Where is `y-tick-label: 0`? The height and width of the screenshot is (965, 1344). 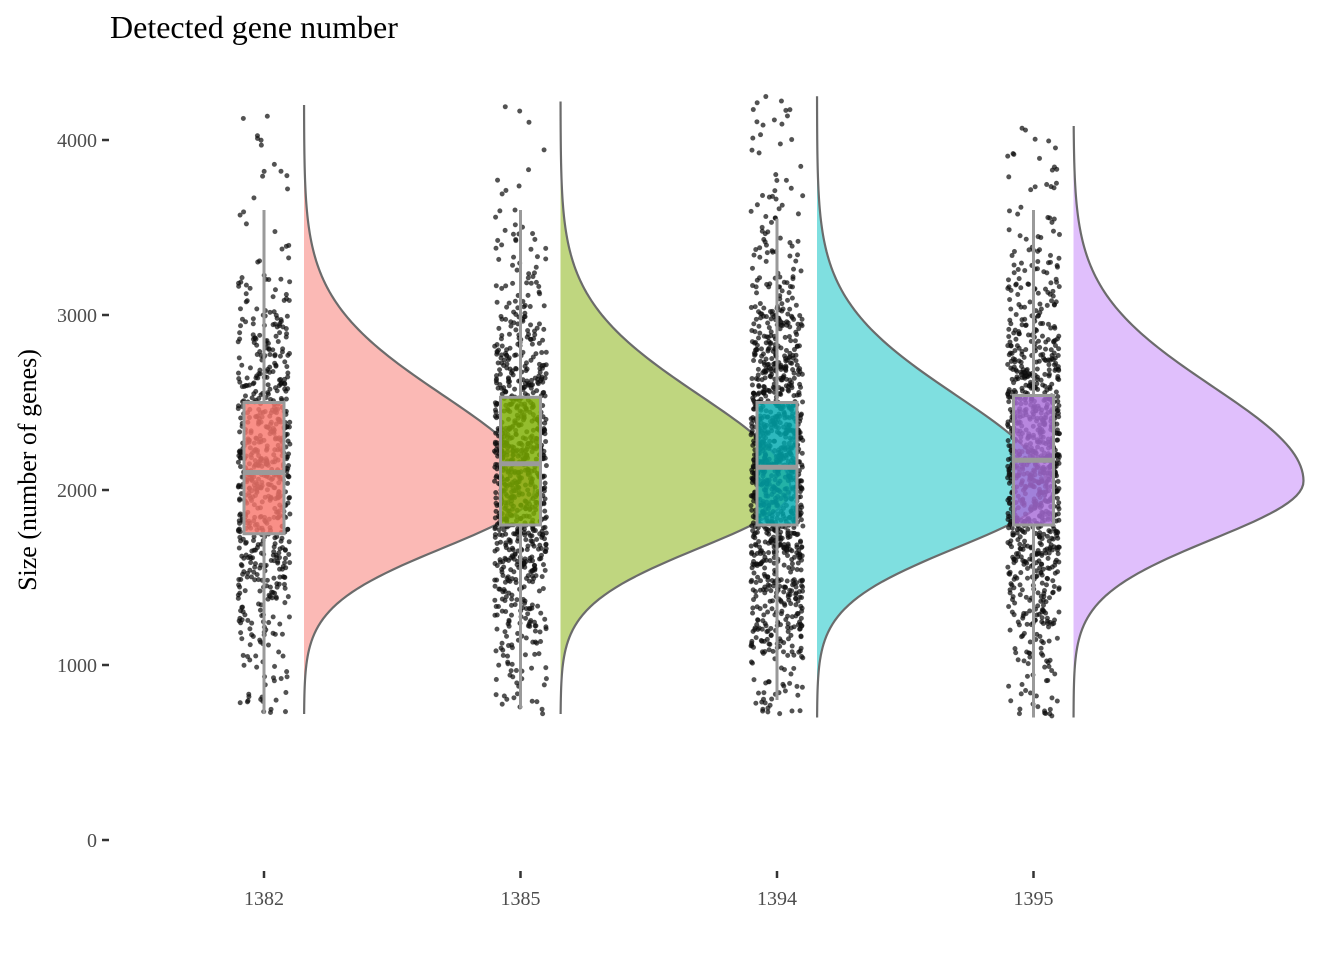 y-tick-label: 0 is located at coordinates (92, 841).